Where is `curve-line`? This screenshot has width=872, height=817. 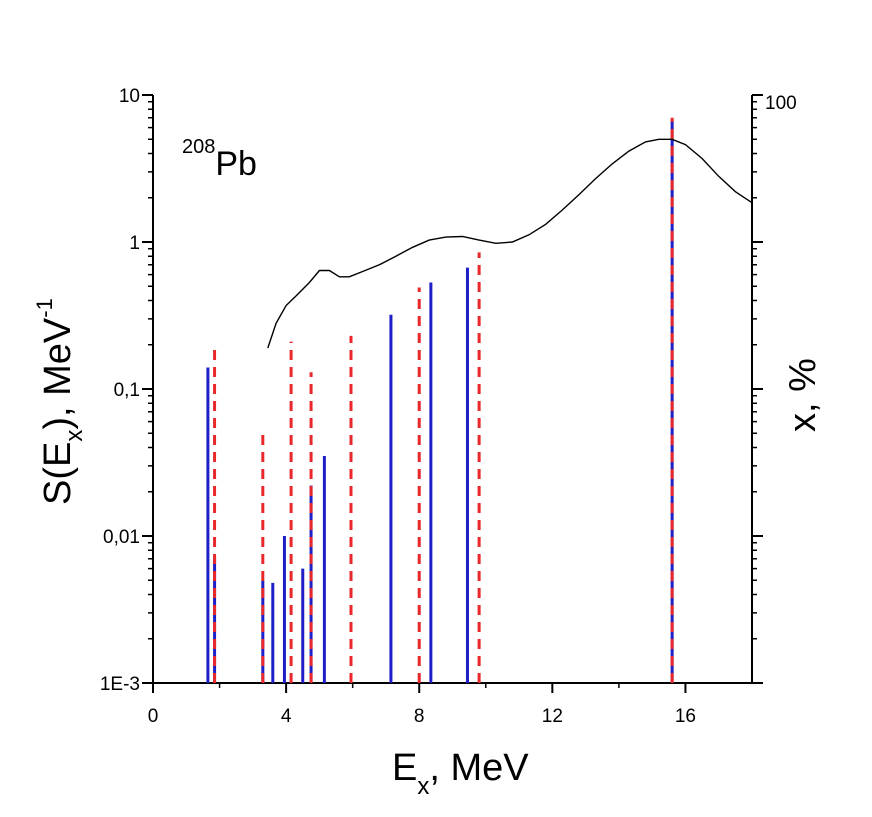 curve-line is located at coordinates (510, 243).